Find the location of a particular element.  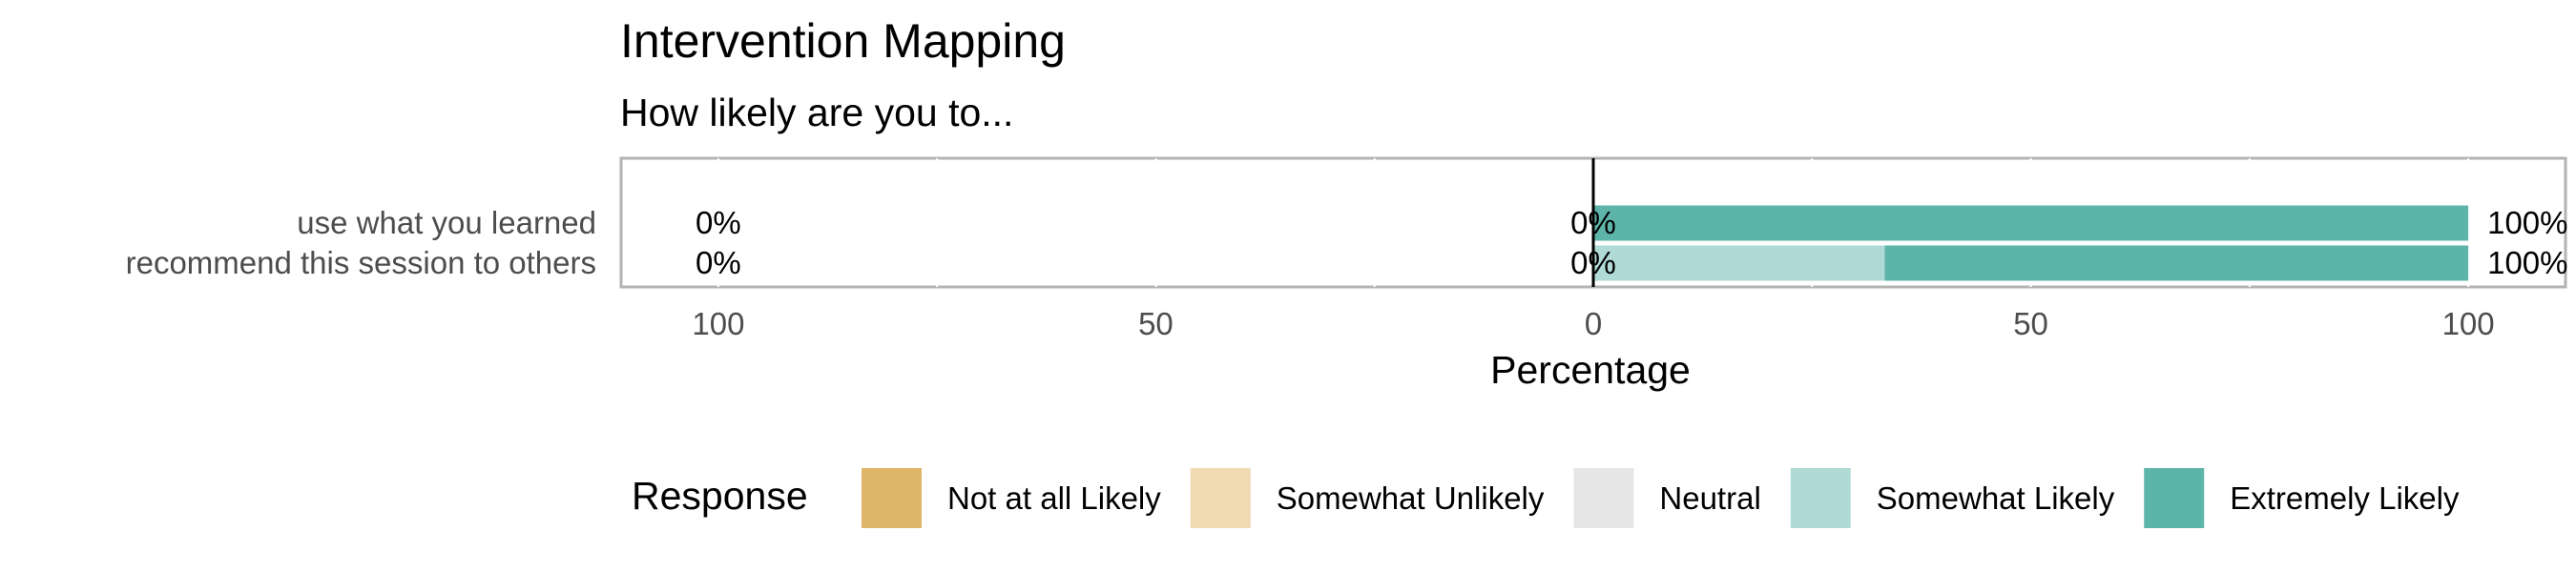

legend-label: Neutral is located at coordinates (1709, 498).